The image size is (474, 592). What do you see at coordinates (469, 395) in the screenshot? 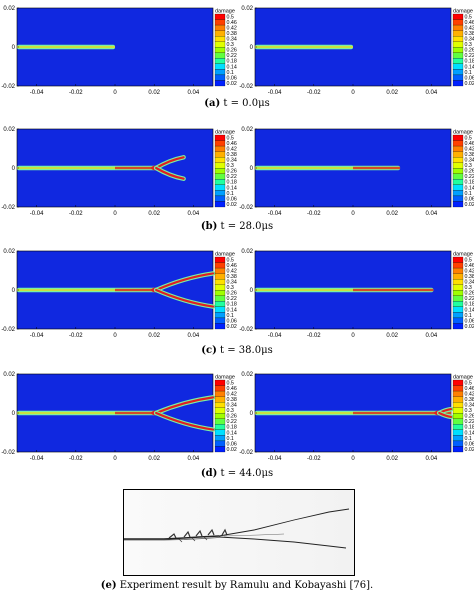
I see `right-colorbar-label-2: 0.42` at bounding box center [469, 395].